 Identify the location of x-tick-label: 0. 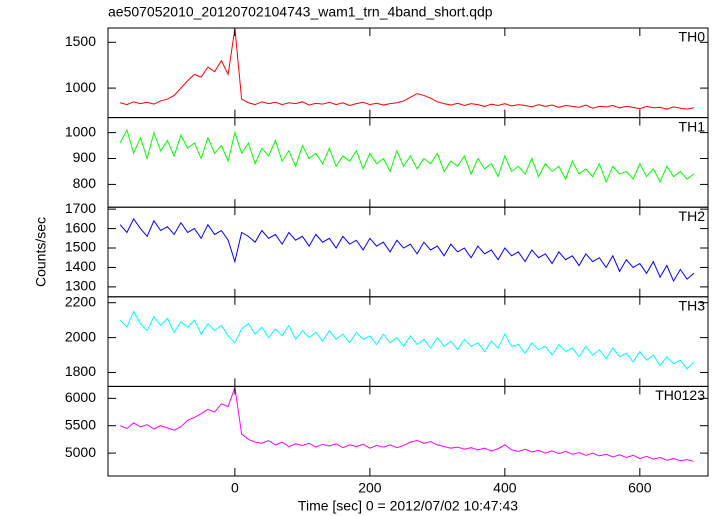
(235, 488).